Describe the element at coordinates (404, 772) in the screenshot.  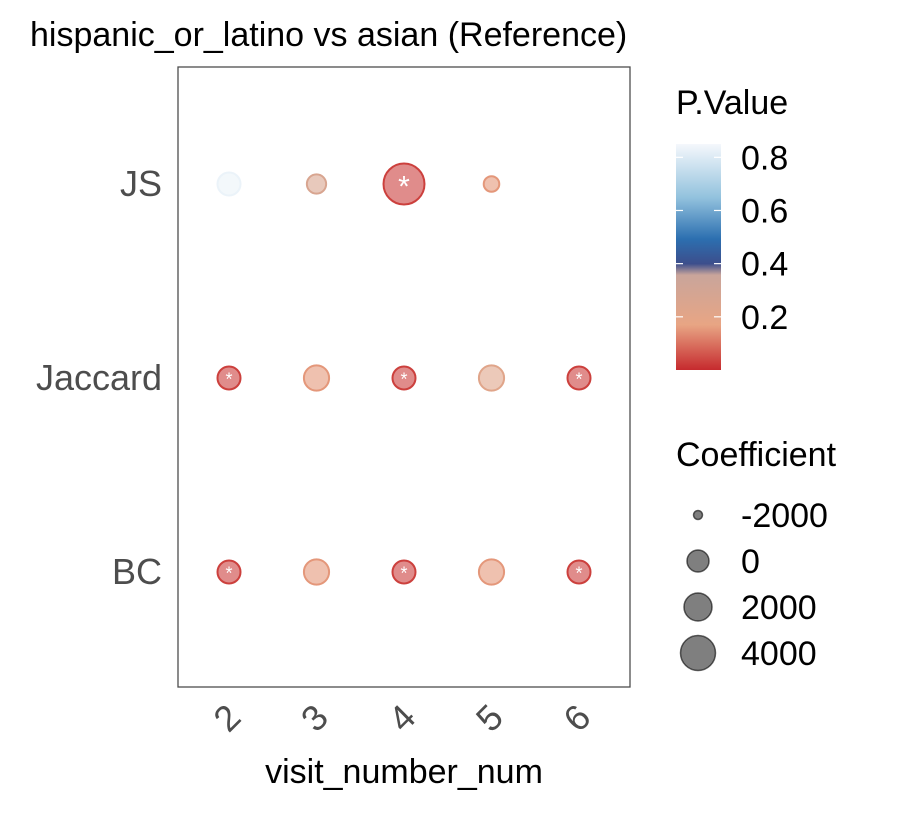
I see `x-axis-title: visit_number_num` at that location.